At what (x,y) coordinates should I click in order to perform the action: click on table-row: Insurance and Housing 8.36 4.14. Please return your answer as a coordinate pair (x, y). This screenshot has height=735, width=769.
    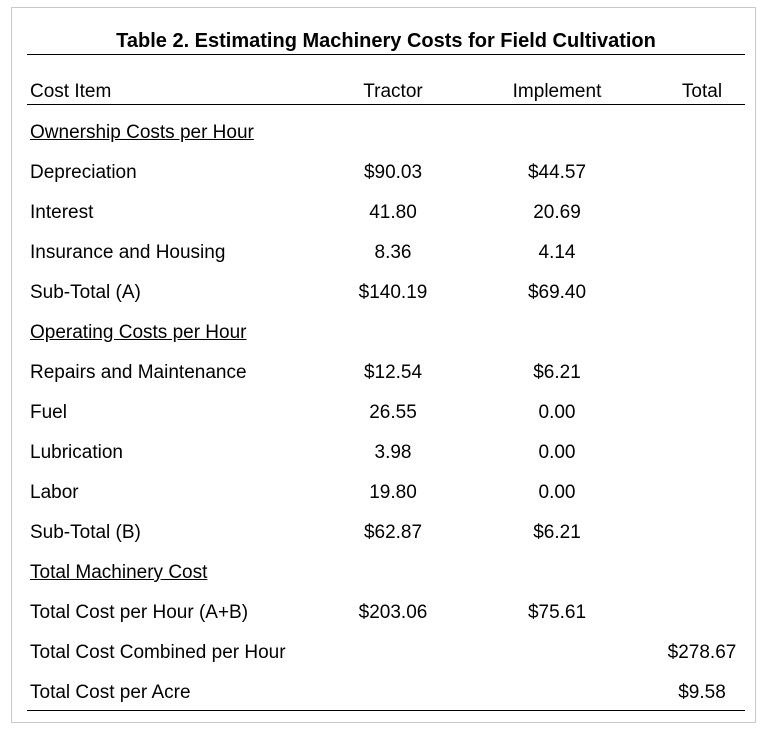
    Looking at the image, I should click on (386, 253).